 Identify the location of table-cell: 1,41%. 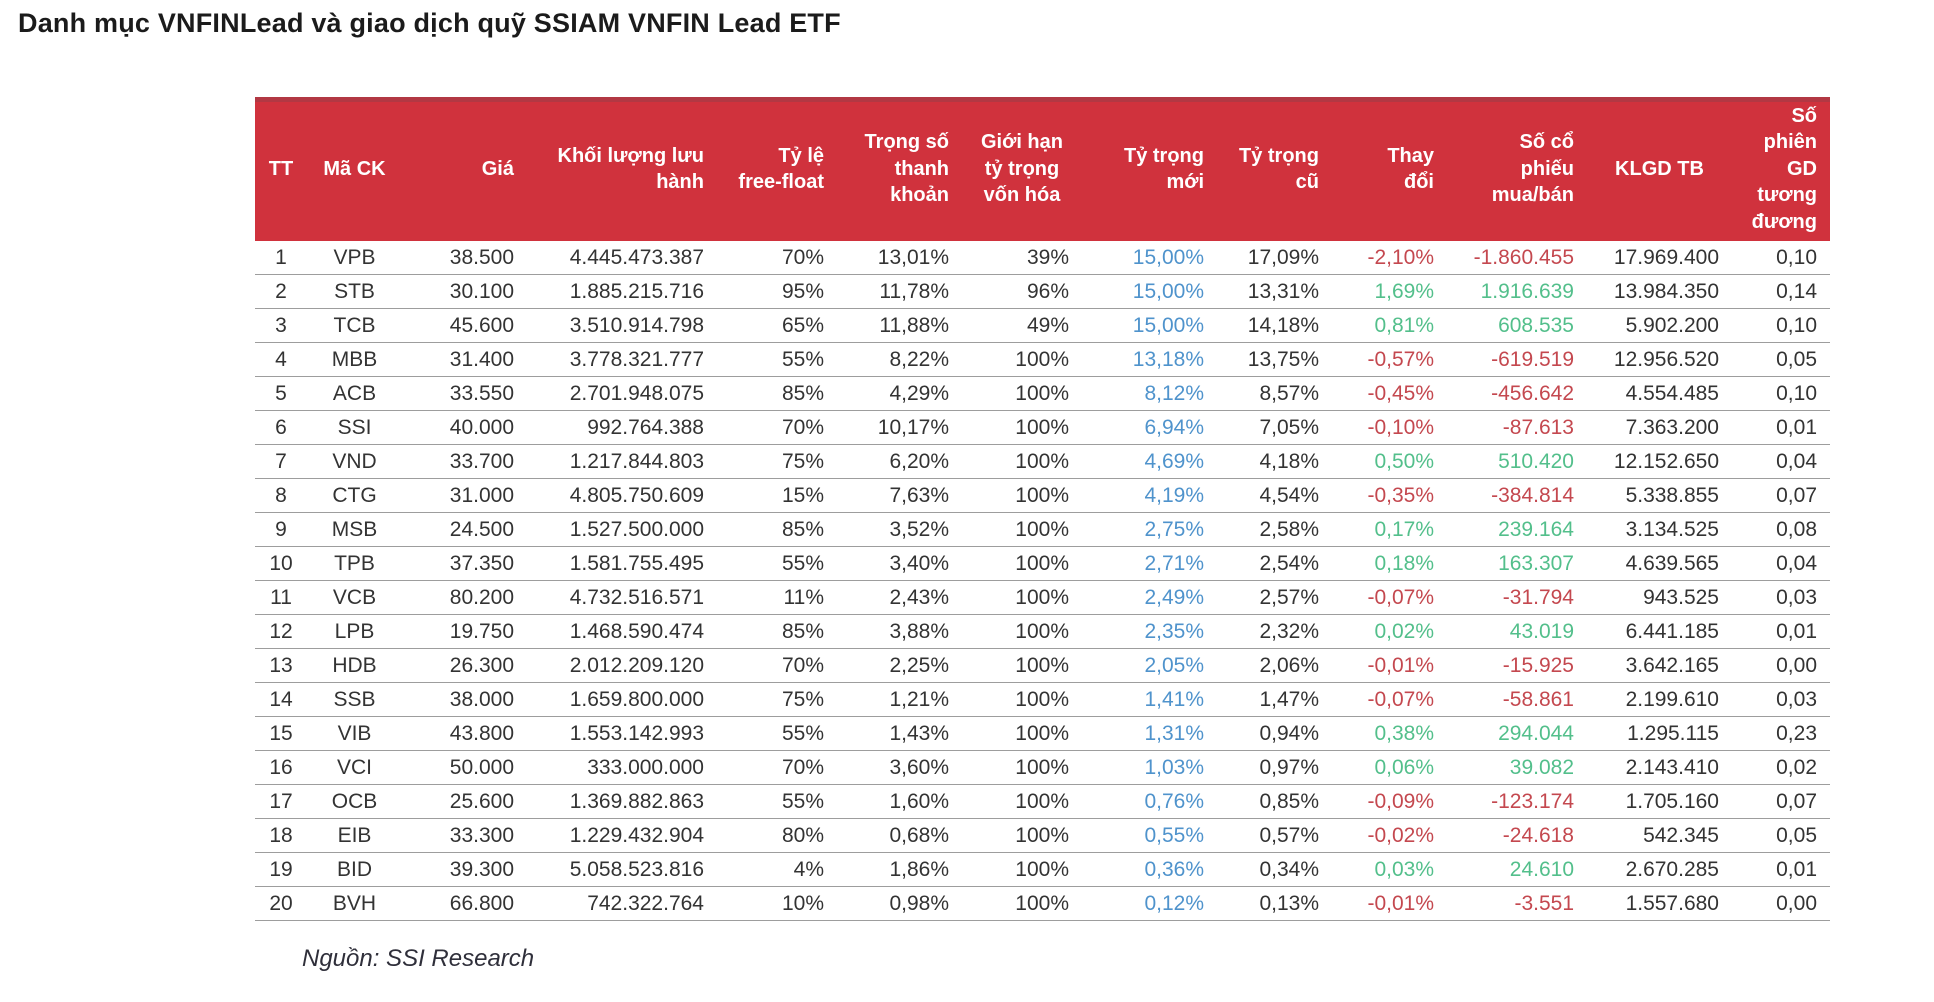
(1149, 700).